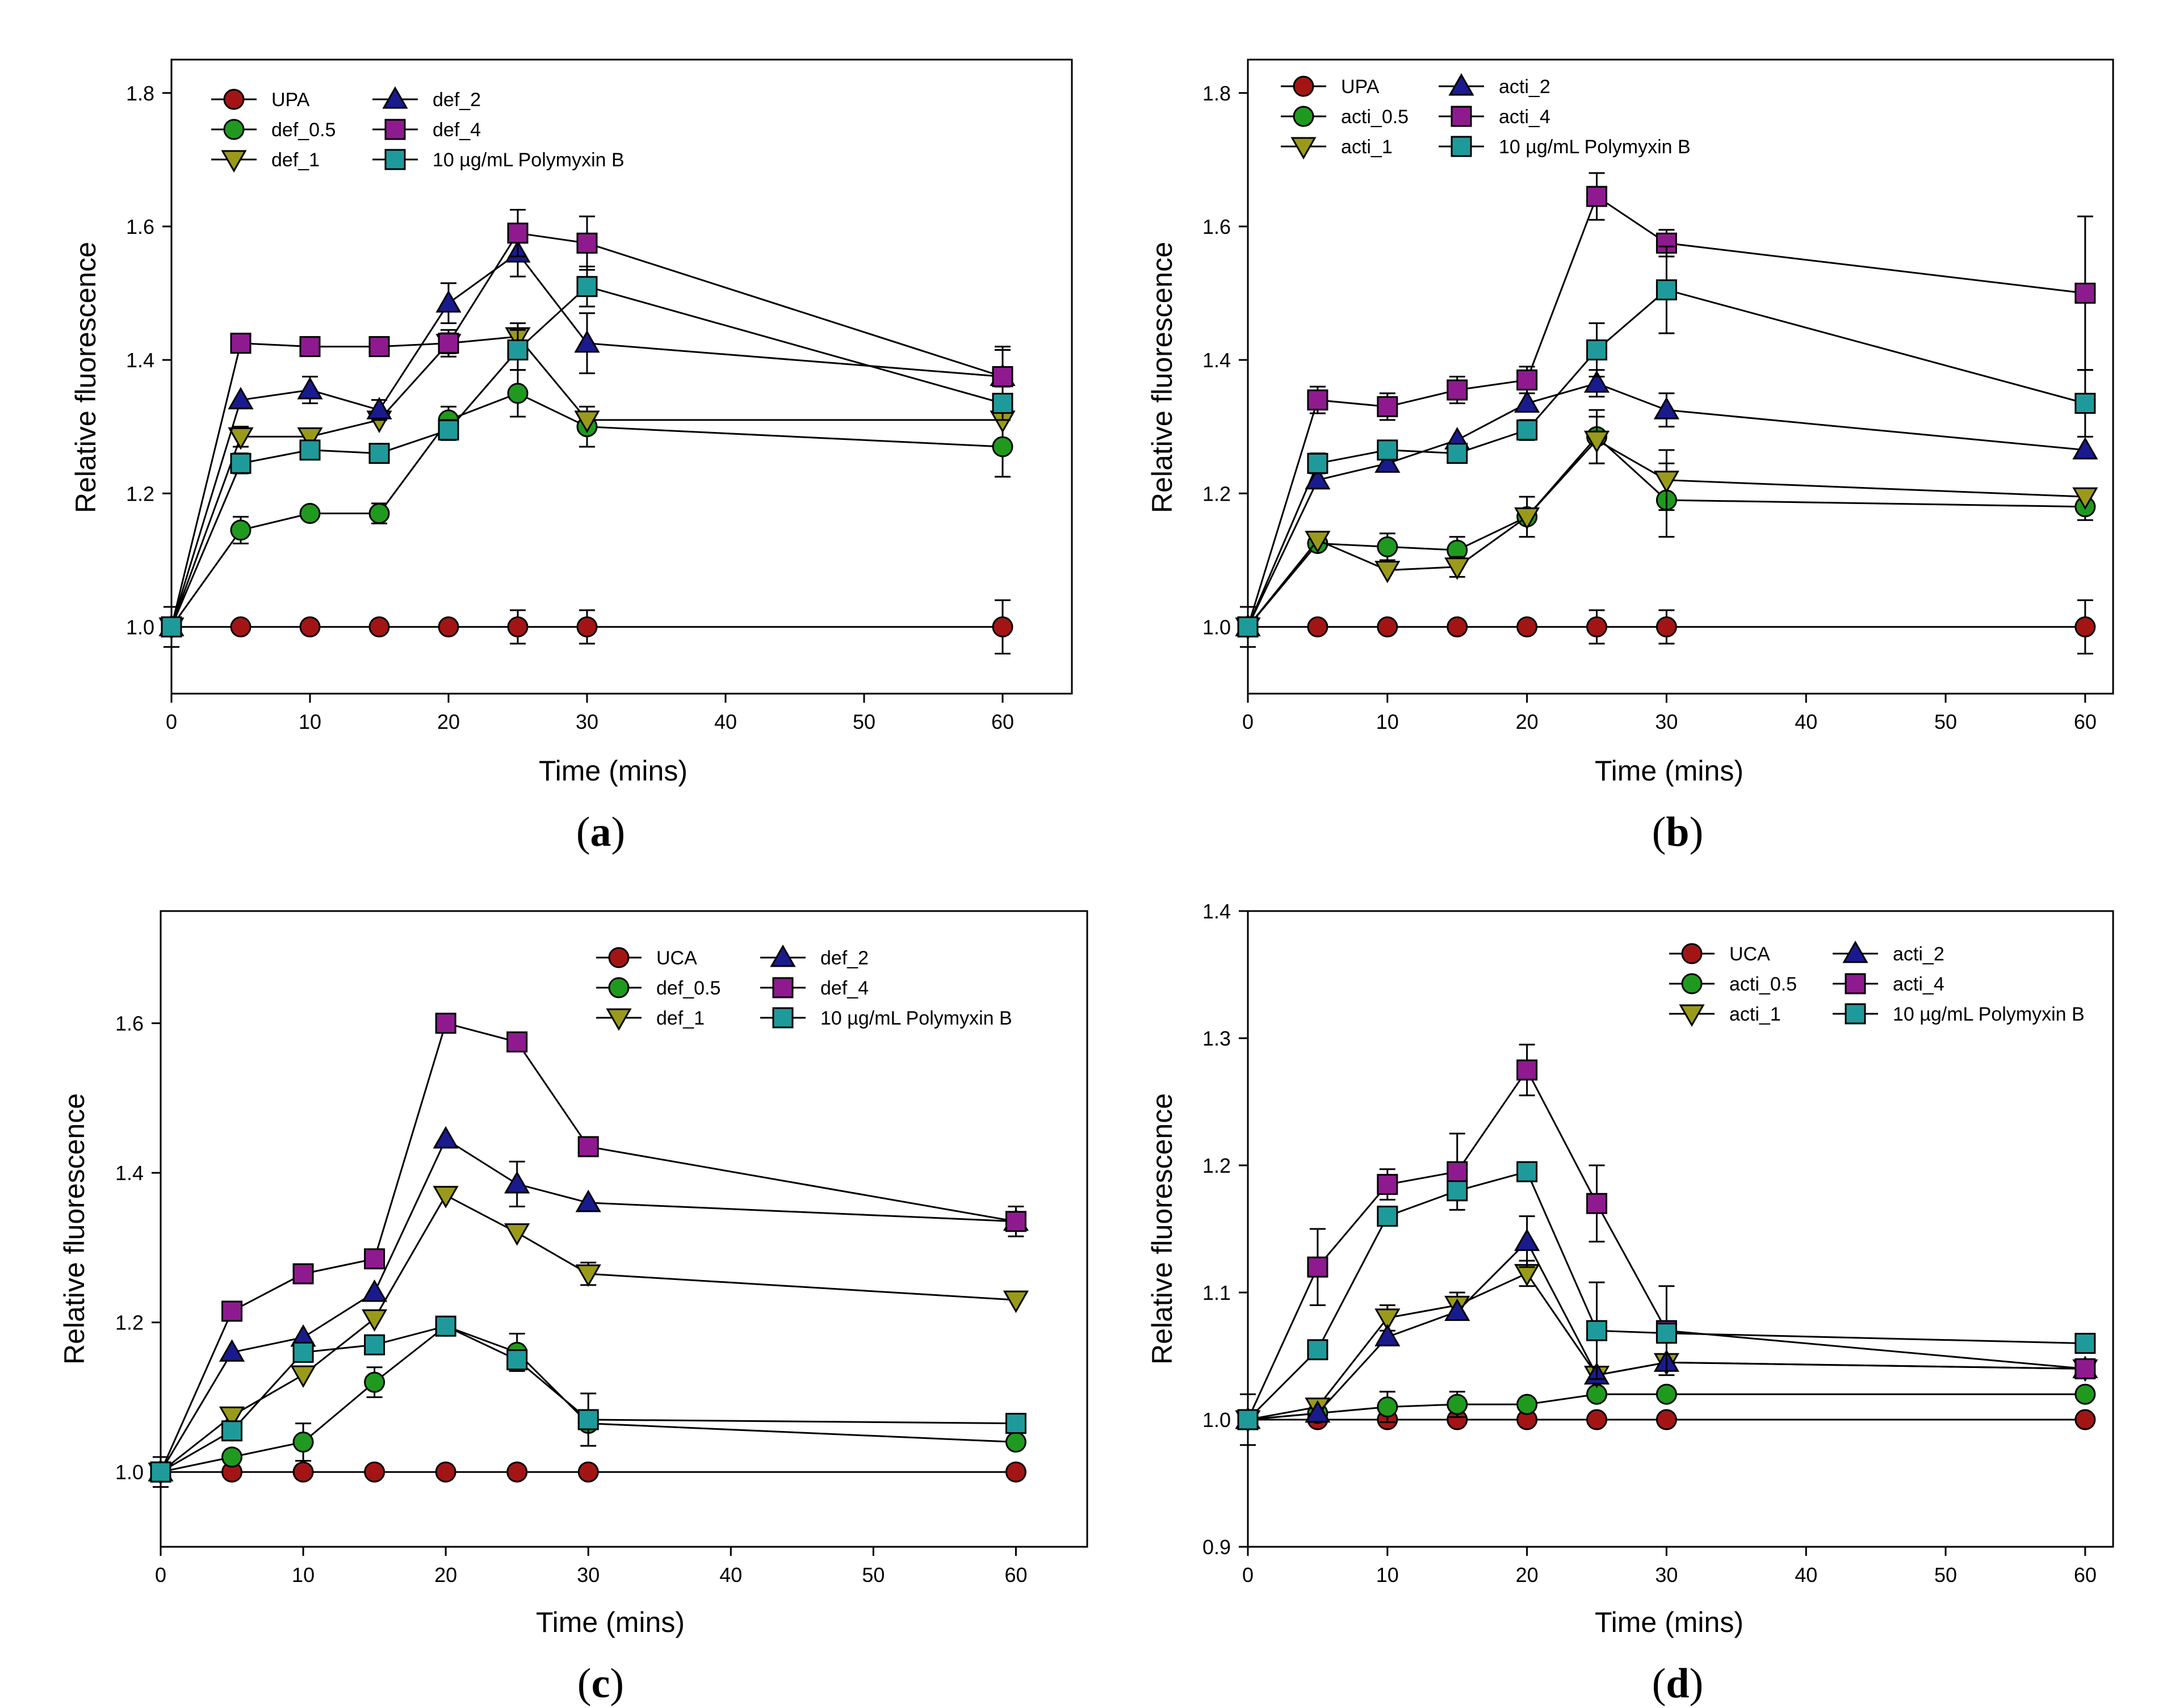 This screenshot has height=1708, width=2171. I want to click on x-tick-label-c: 50, so click(874, 1575).